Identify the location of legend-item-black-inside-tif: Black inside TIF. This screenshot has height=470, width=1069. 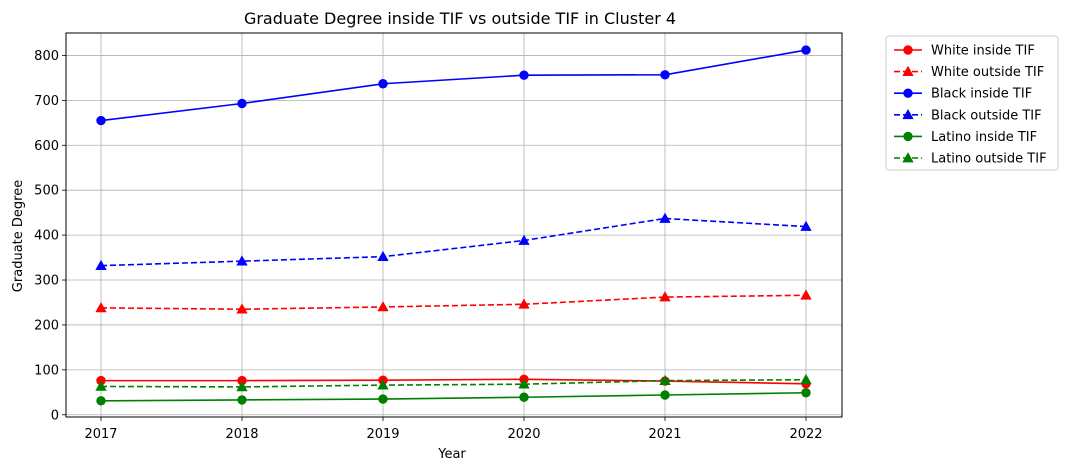
(963, 94).